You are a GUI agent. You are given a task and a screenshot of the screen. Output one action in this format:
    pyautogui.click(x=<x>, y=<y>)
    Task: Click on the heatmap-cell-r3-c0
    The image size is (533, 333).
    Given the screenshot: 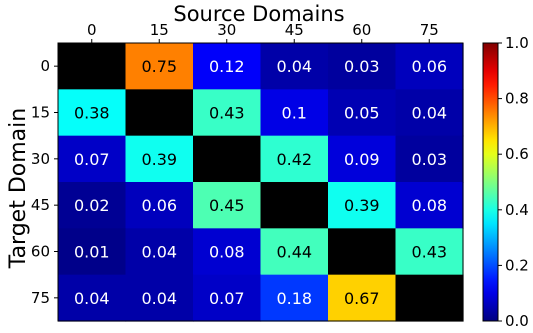 What is the action you would take?
    pyautogui.click(x=92, y=205)
    